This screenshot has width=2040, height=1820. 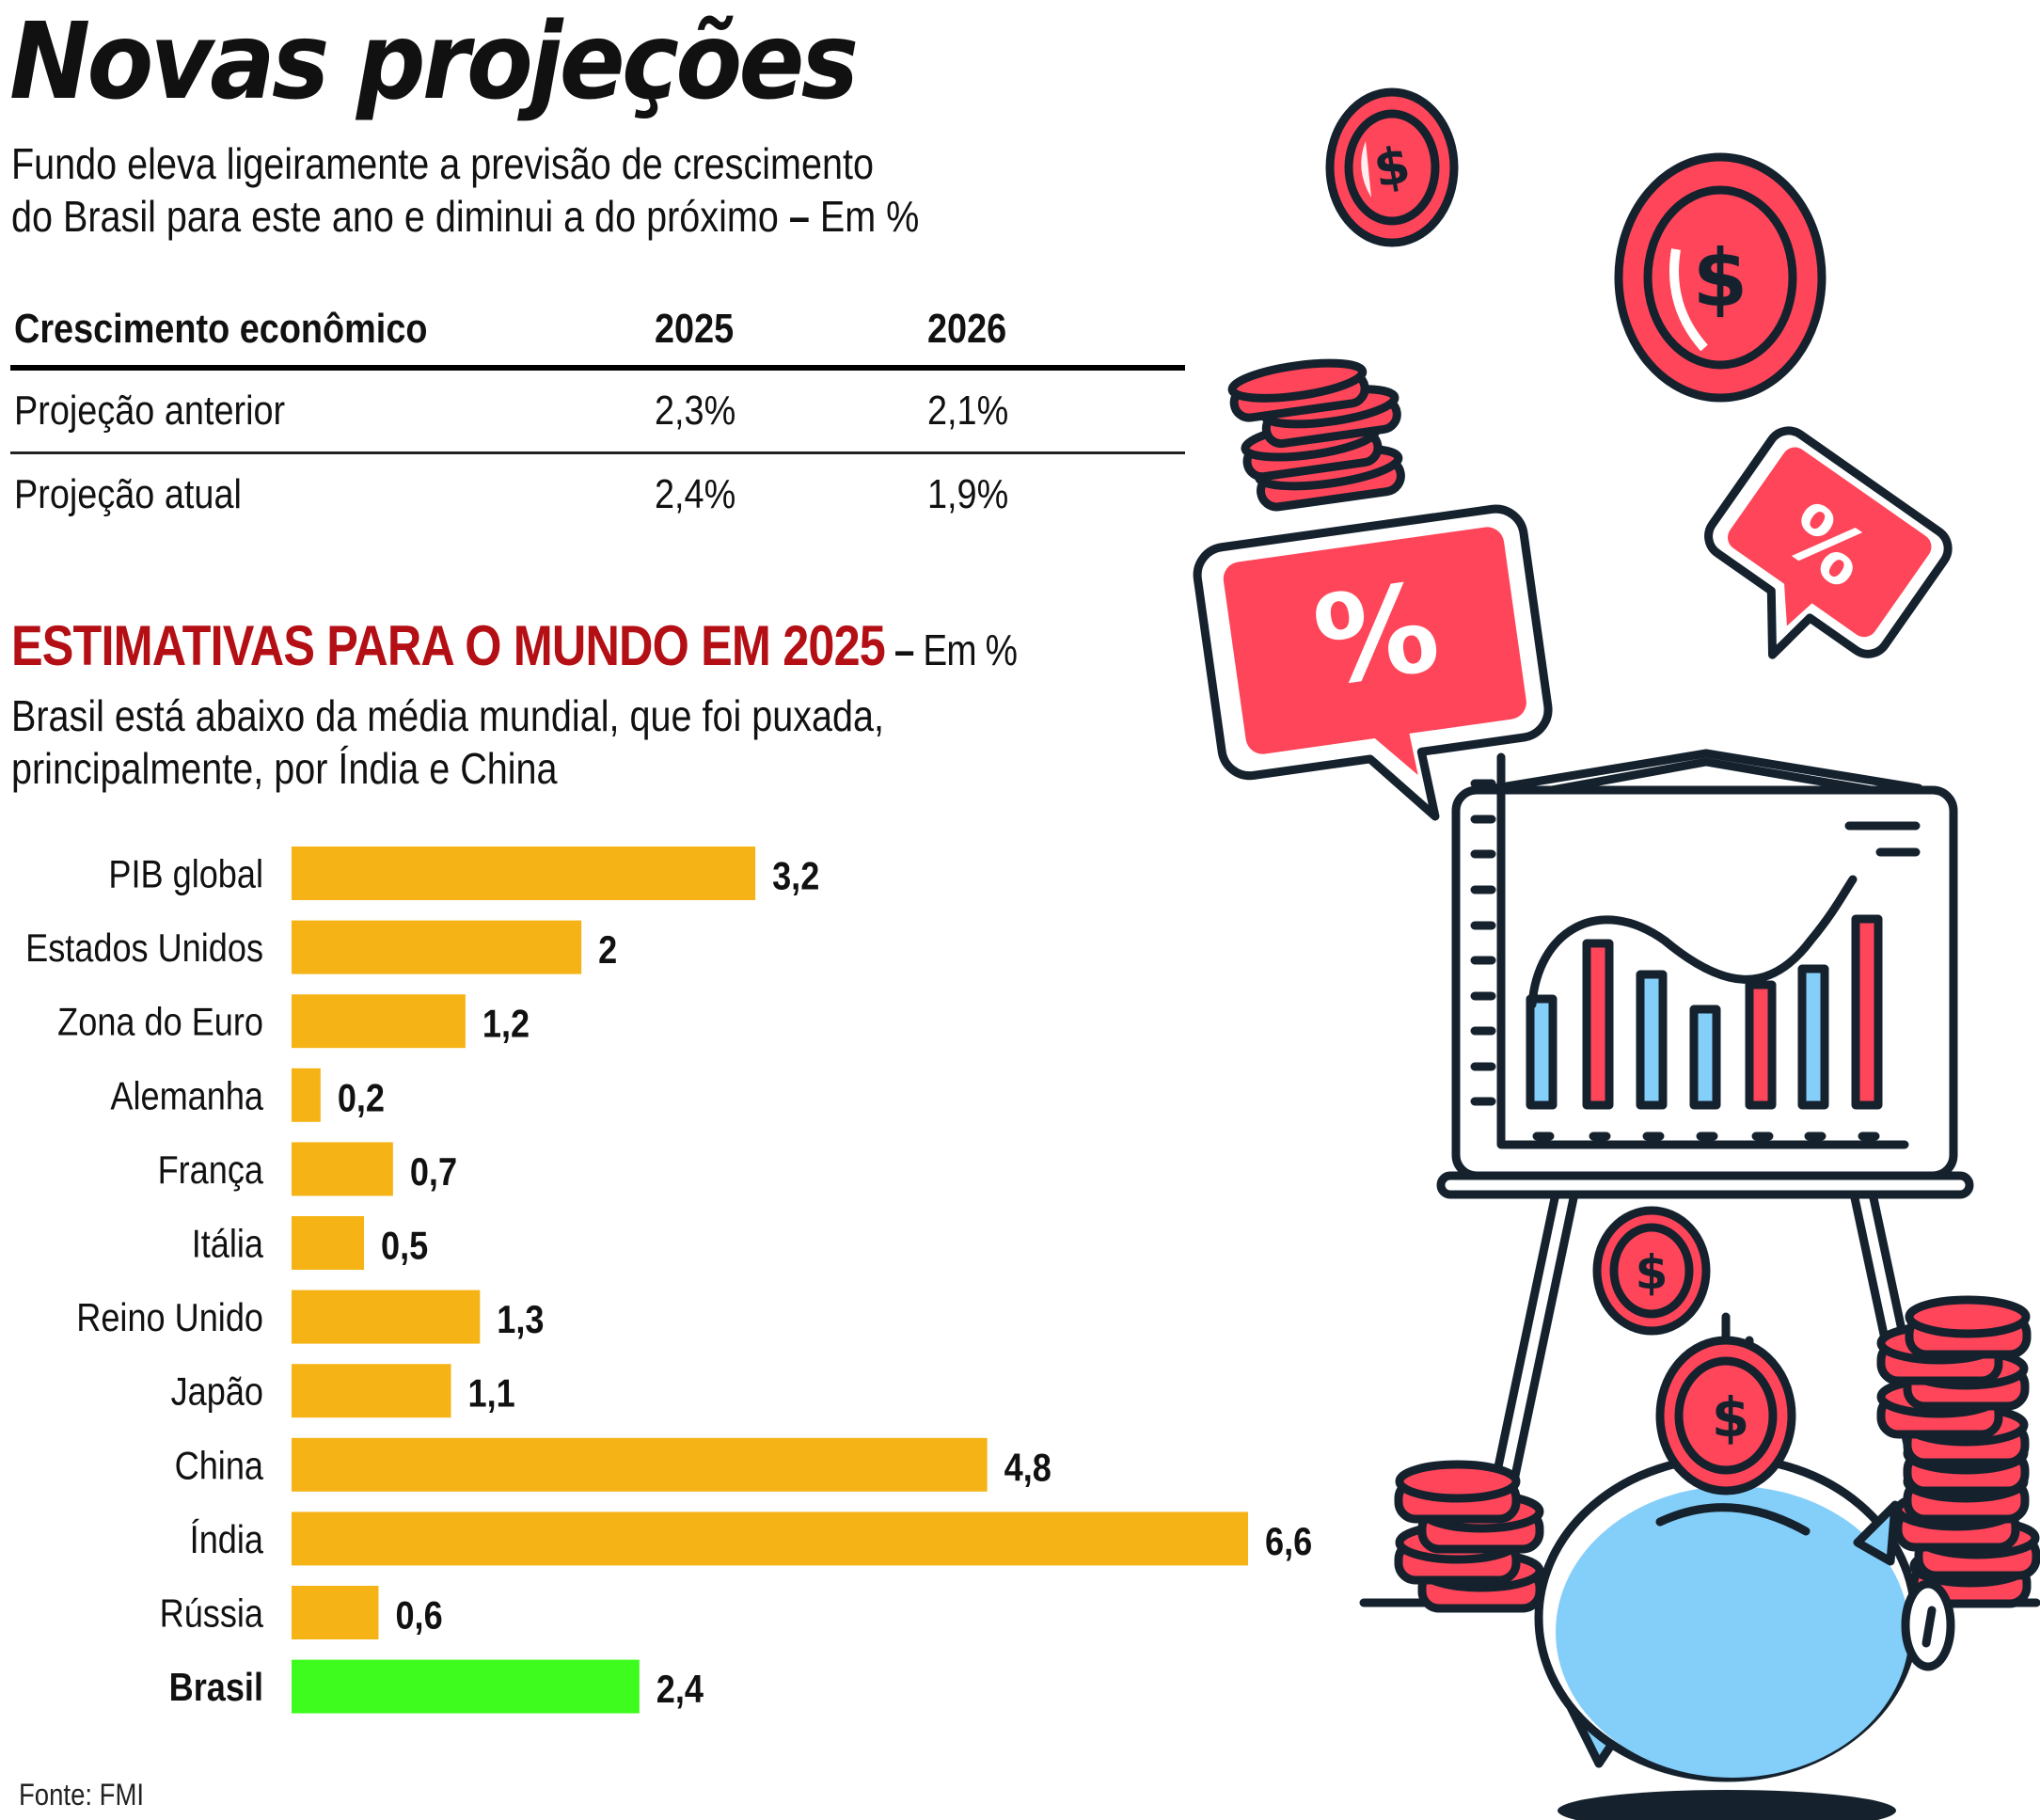 I want to click on row-value-2025: 2,4%, so click(x=695, y=494).